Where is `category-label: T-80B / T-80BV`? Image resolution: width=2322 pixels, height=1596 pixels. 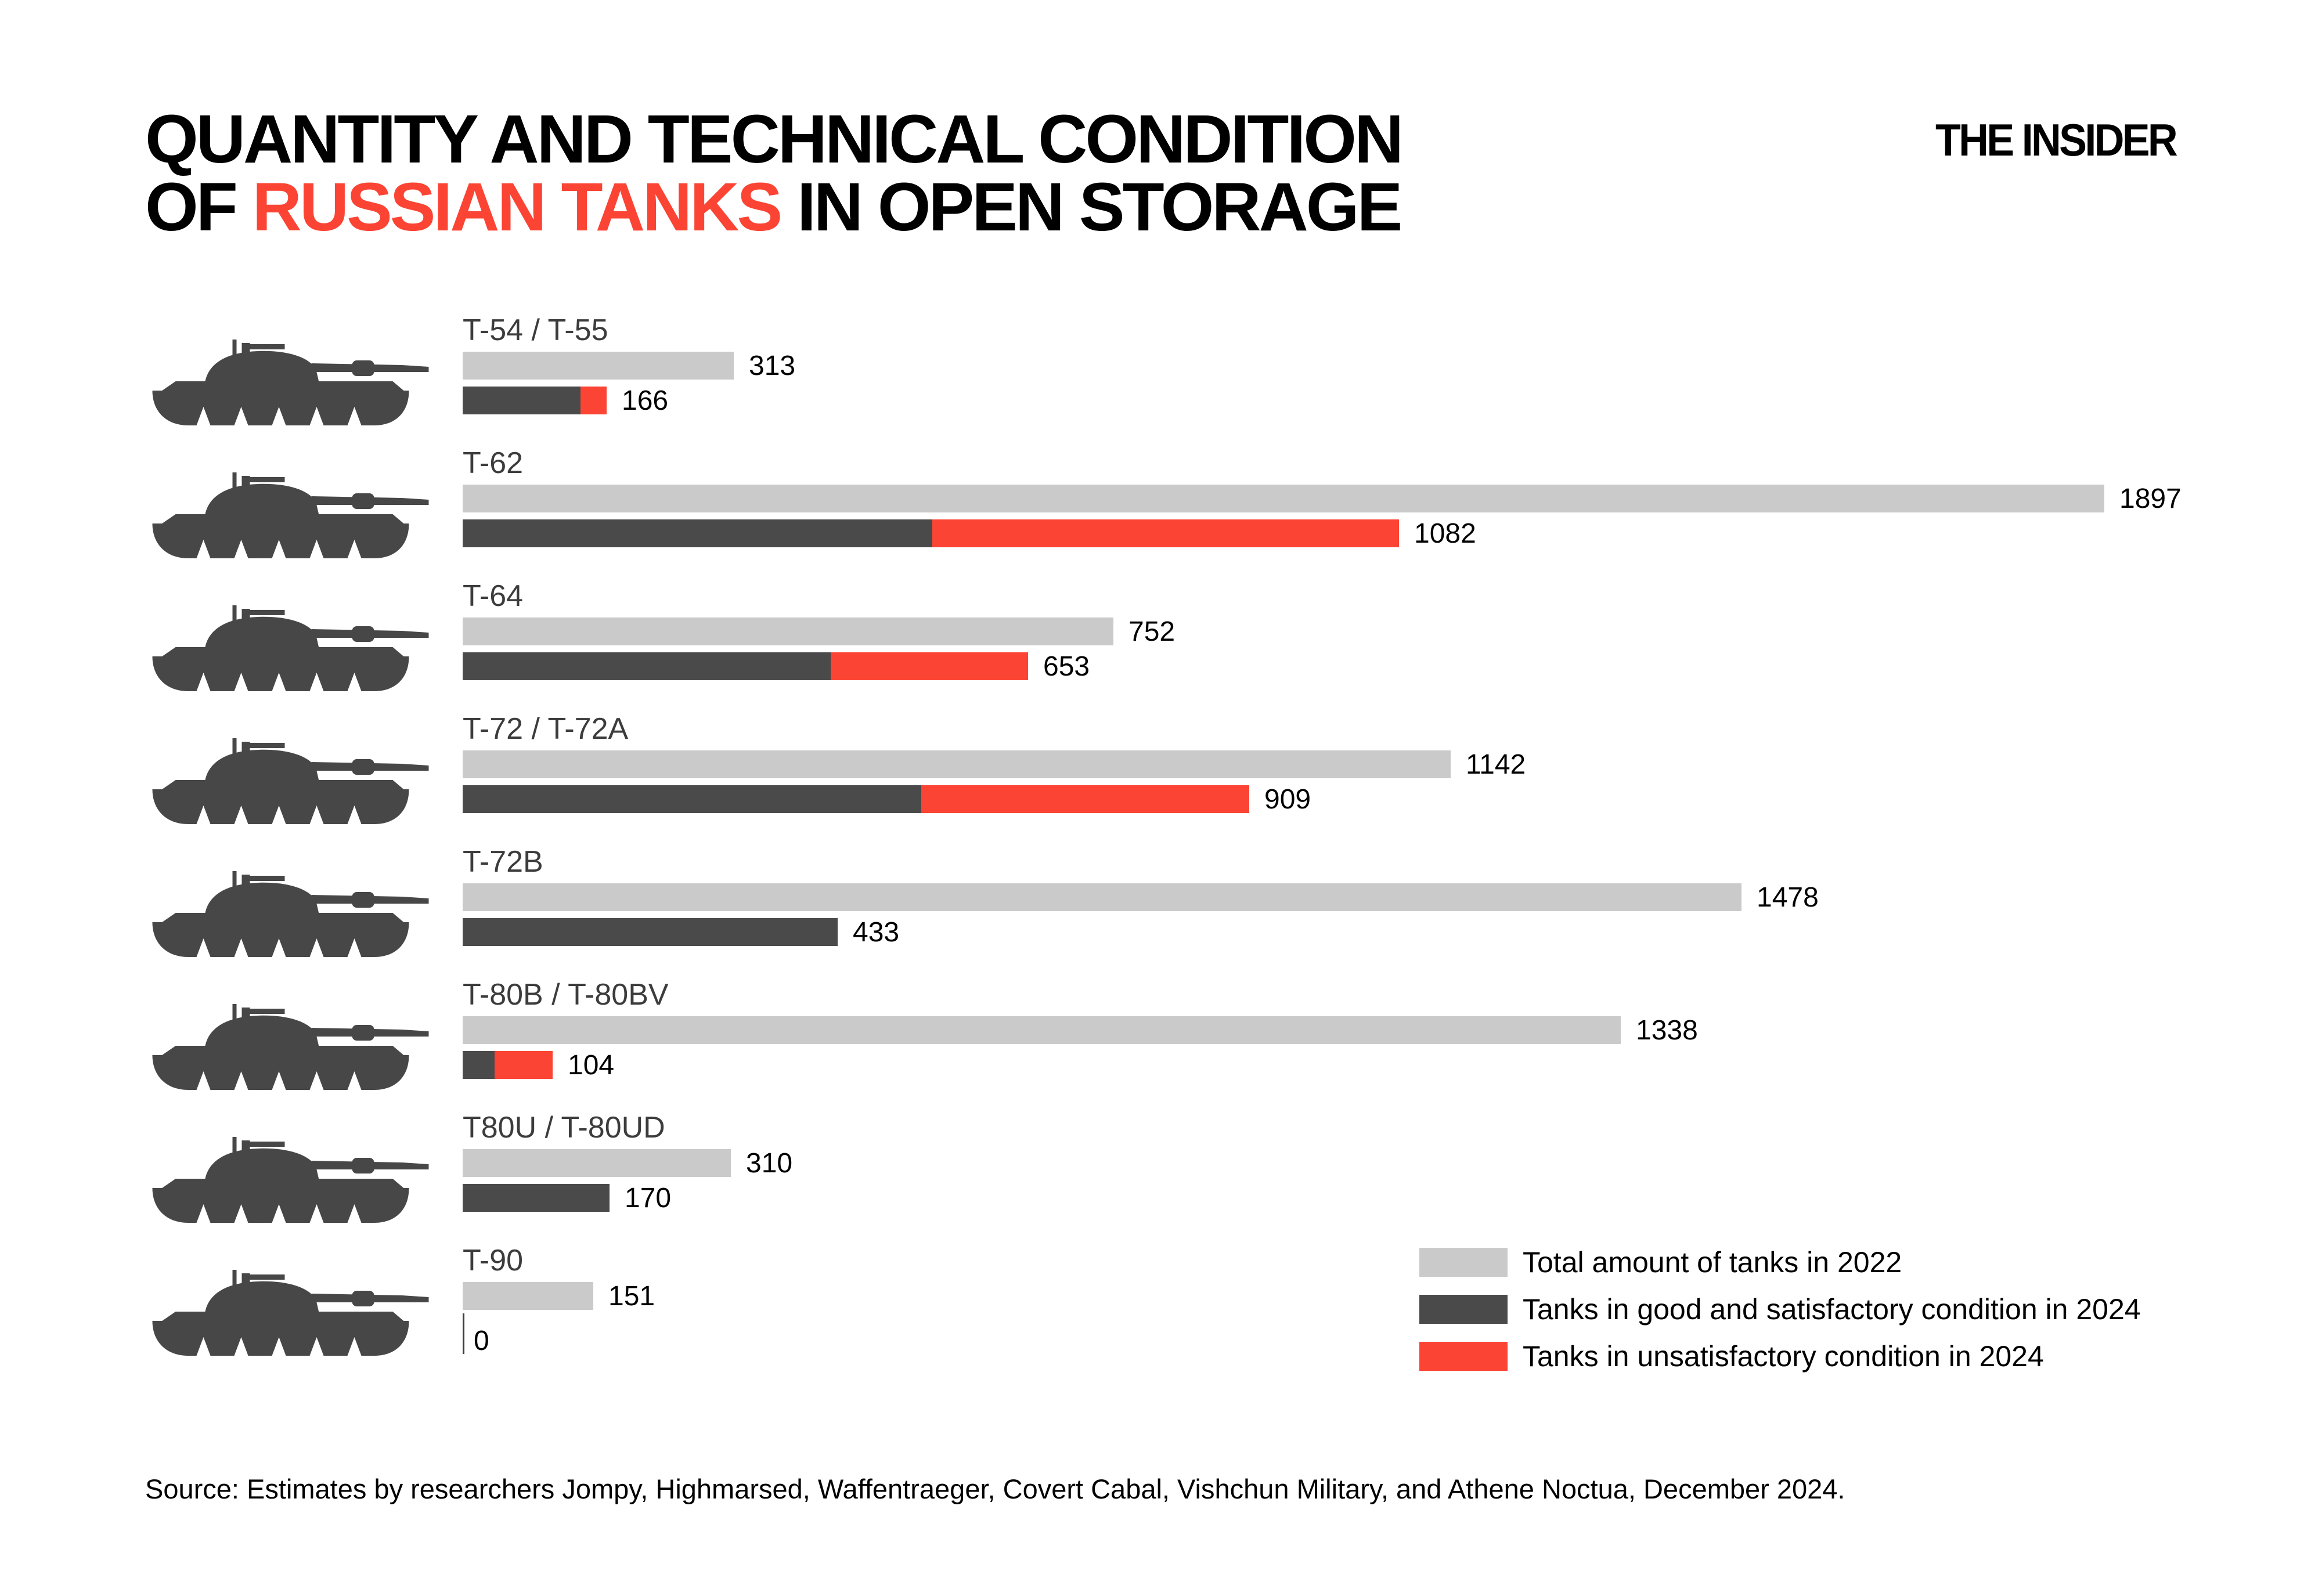 category-label: T-80B / T-80BV is located at coordinates (566, 995).